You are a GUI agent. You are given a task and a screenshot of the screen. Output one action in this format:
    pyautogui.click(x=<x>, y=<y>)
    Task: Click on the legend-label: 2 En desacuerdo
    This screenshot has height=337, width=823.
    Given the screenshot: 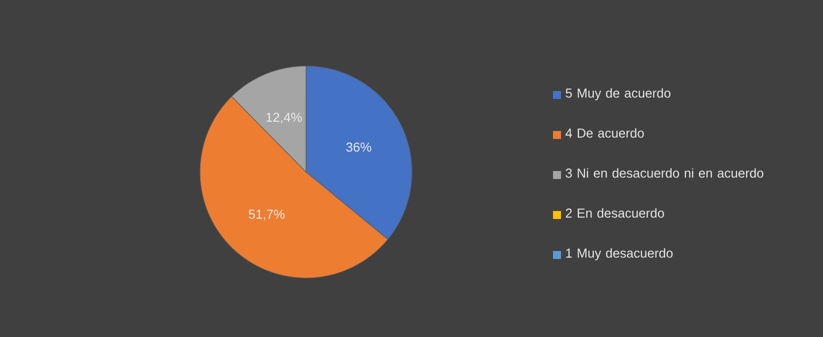 What is the action you would take?
    pyautogui.click(x=615, y=213)
    